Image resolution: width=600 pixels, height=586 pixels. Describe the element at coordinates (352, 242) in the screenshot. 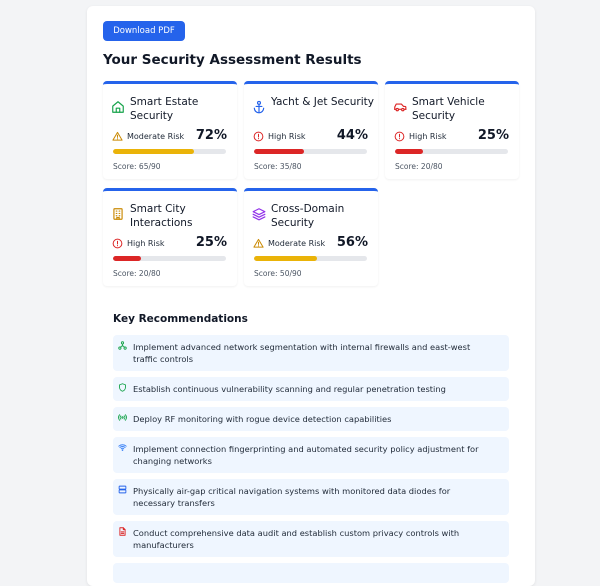

I see `risk-percent: 56%` at that location.